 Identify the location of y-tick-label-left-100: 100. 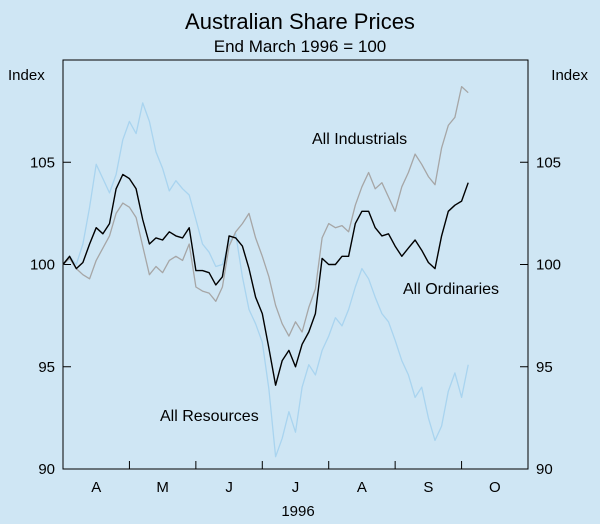
(42, 265).